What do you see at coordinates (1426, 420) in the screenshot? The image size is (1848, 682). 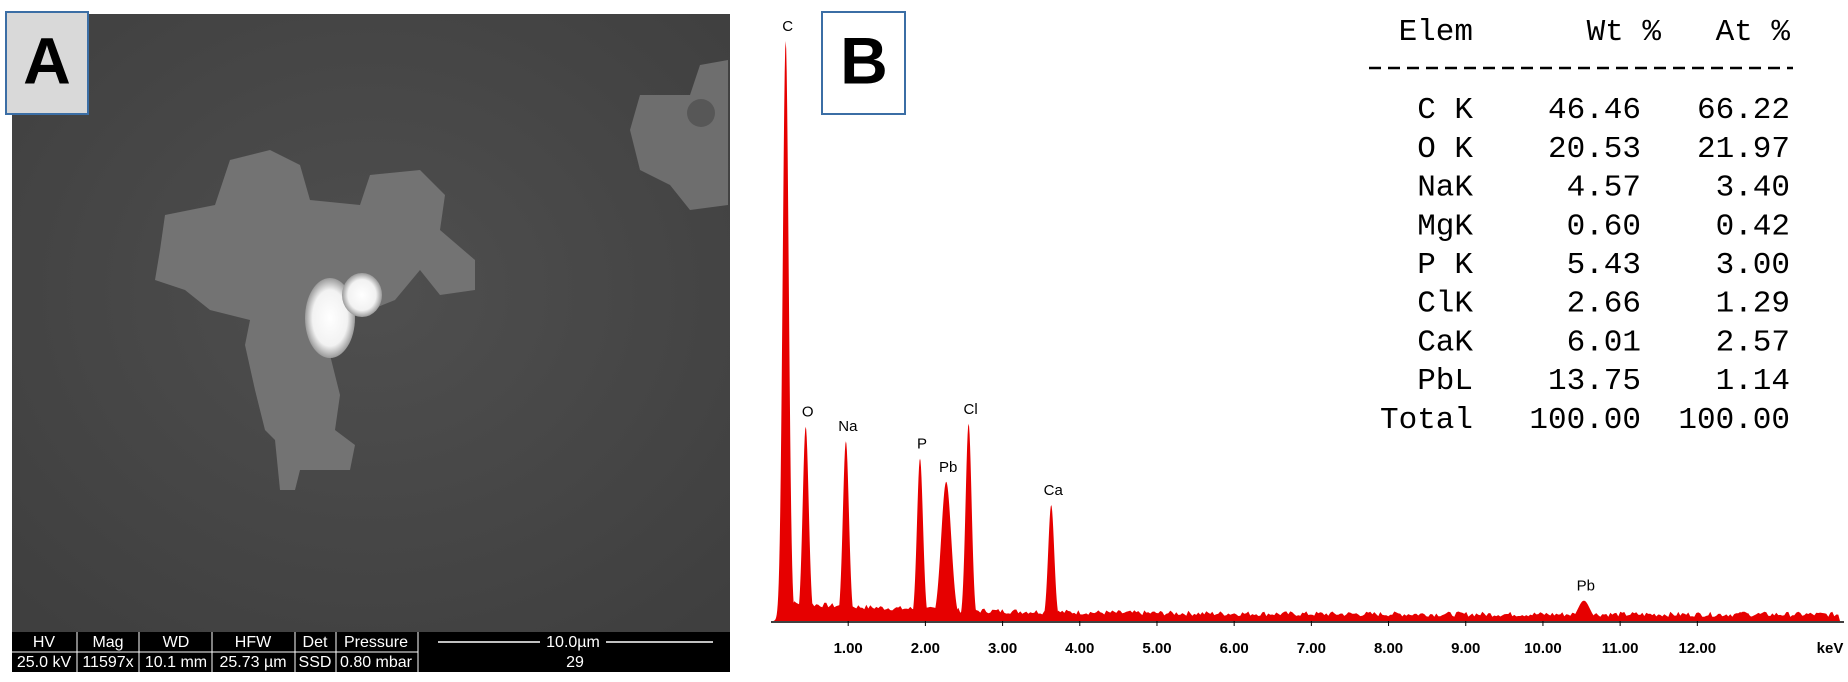 I see `table-cell: Total` at bounding box center [1426, 420].